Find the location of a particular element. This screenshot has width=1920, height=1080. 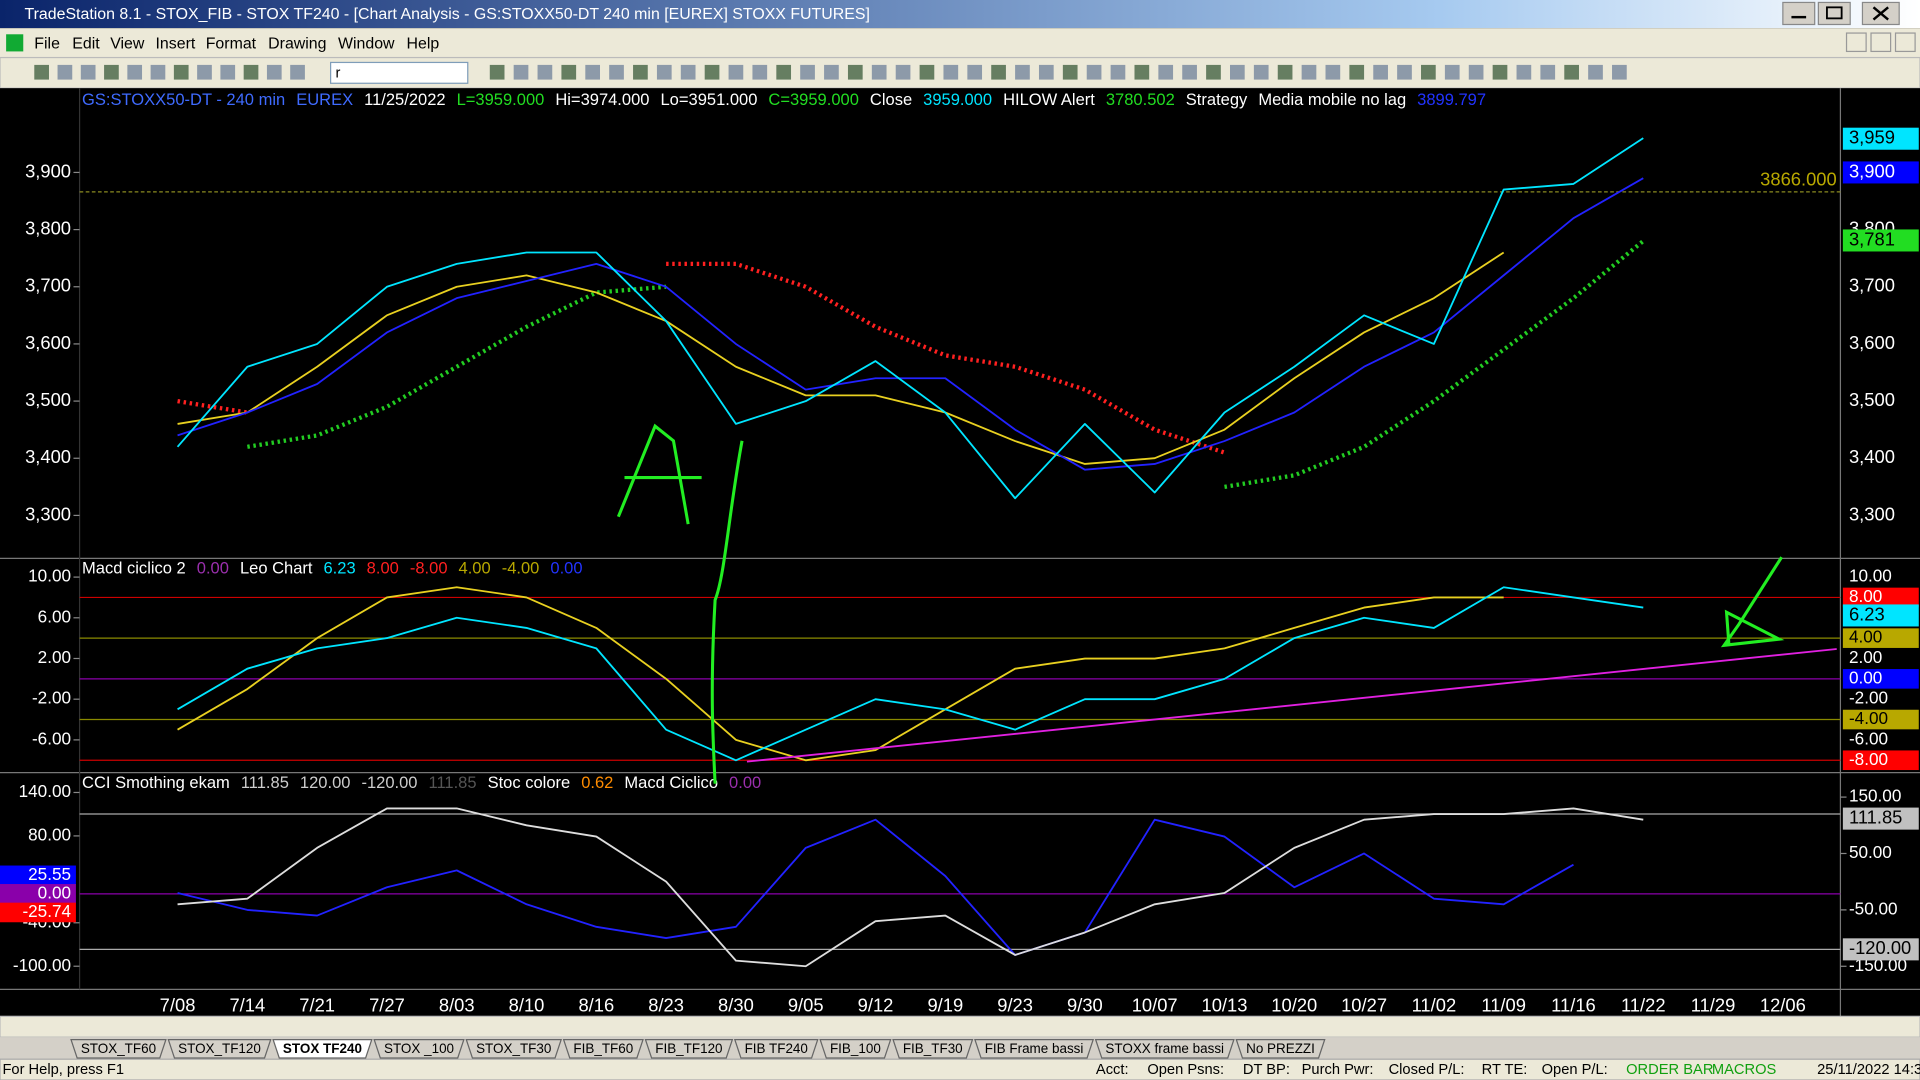

sheet-tab: FIB Frame bassi is located at coordinates (1034, 1048).